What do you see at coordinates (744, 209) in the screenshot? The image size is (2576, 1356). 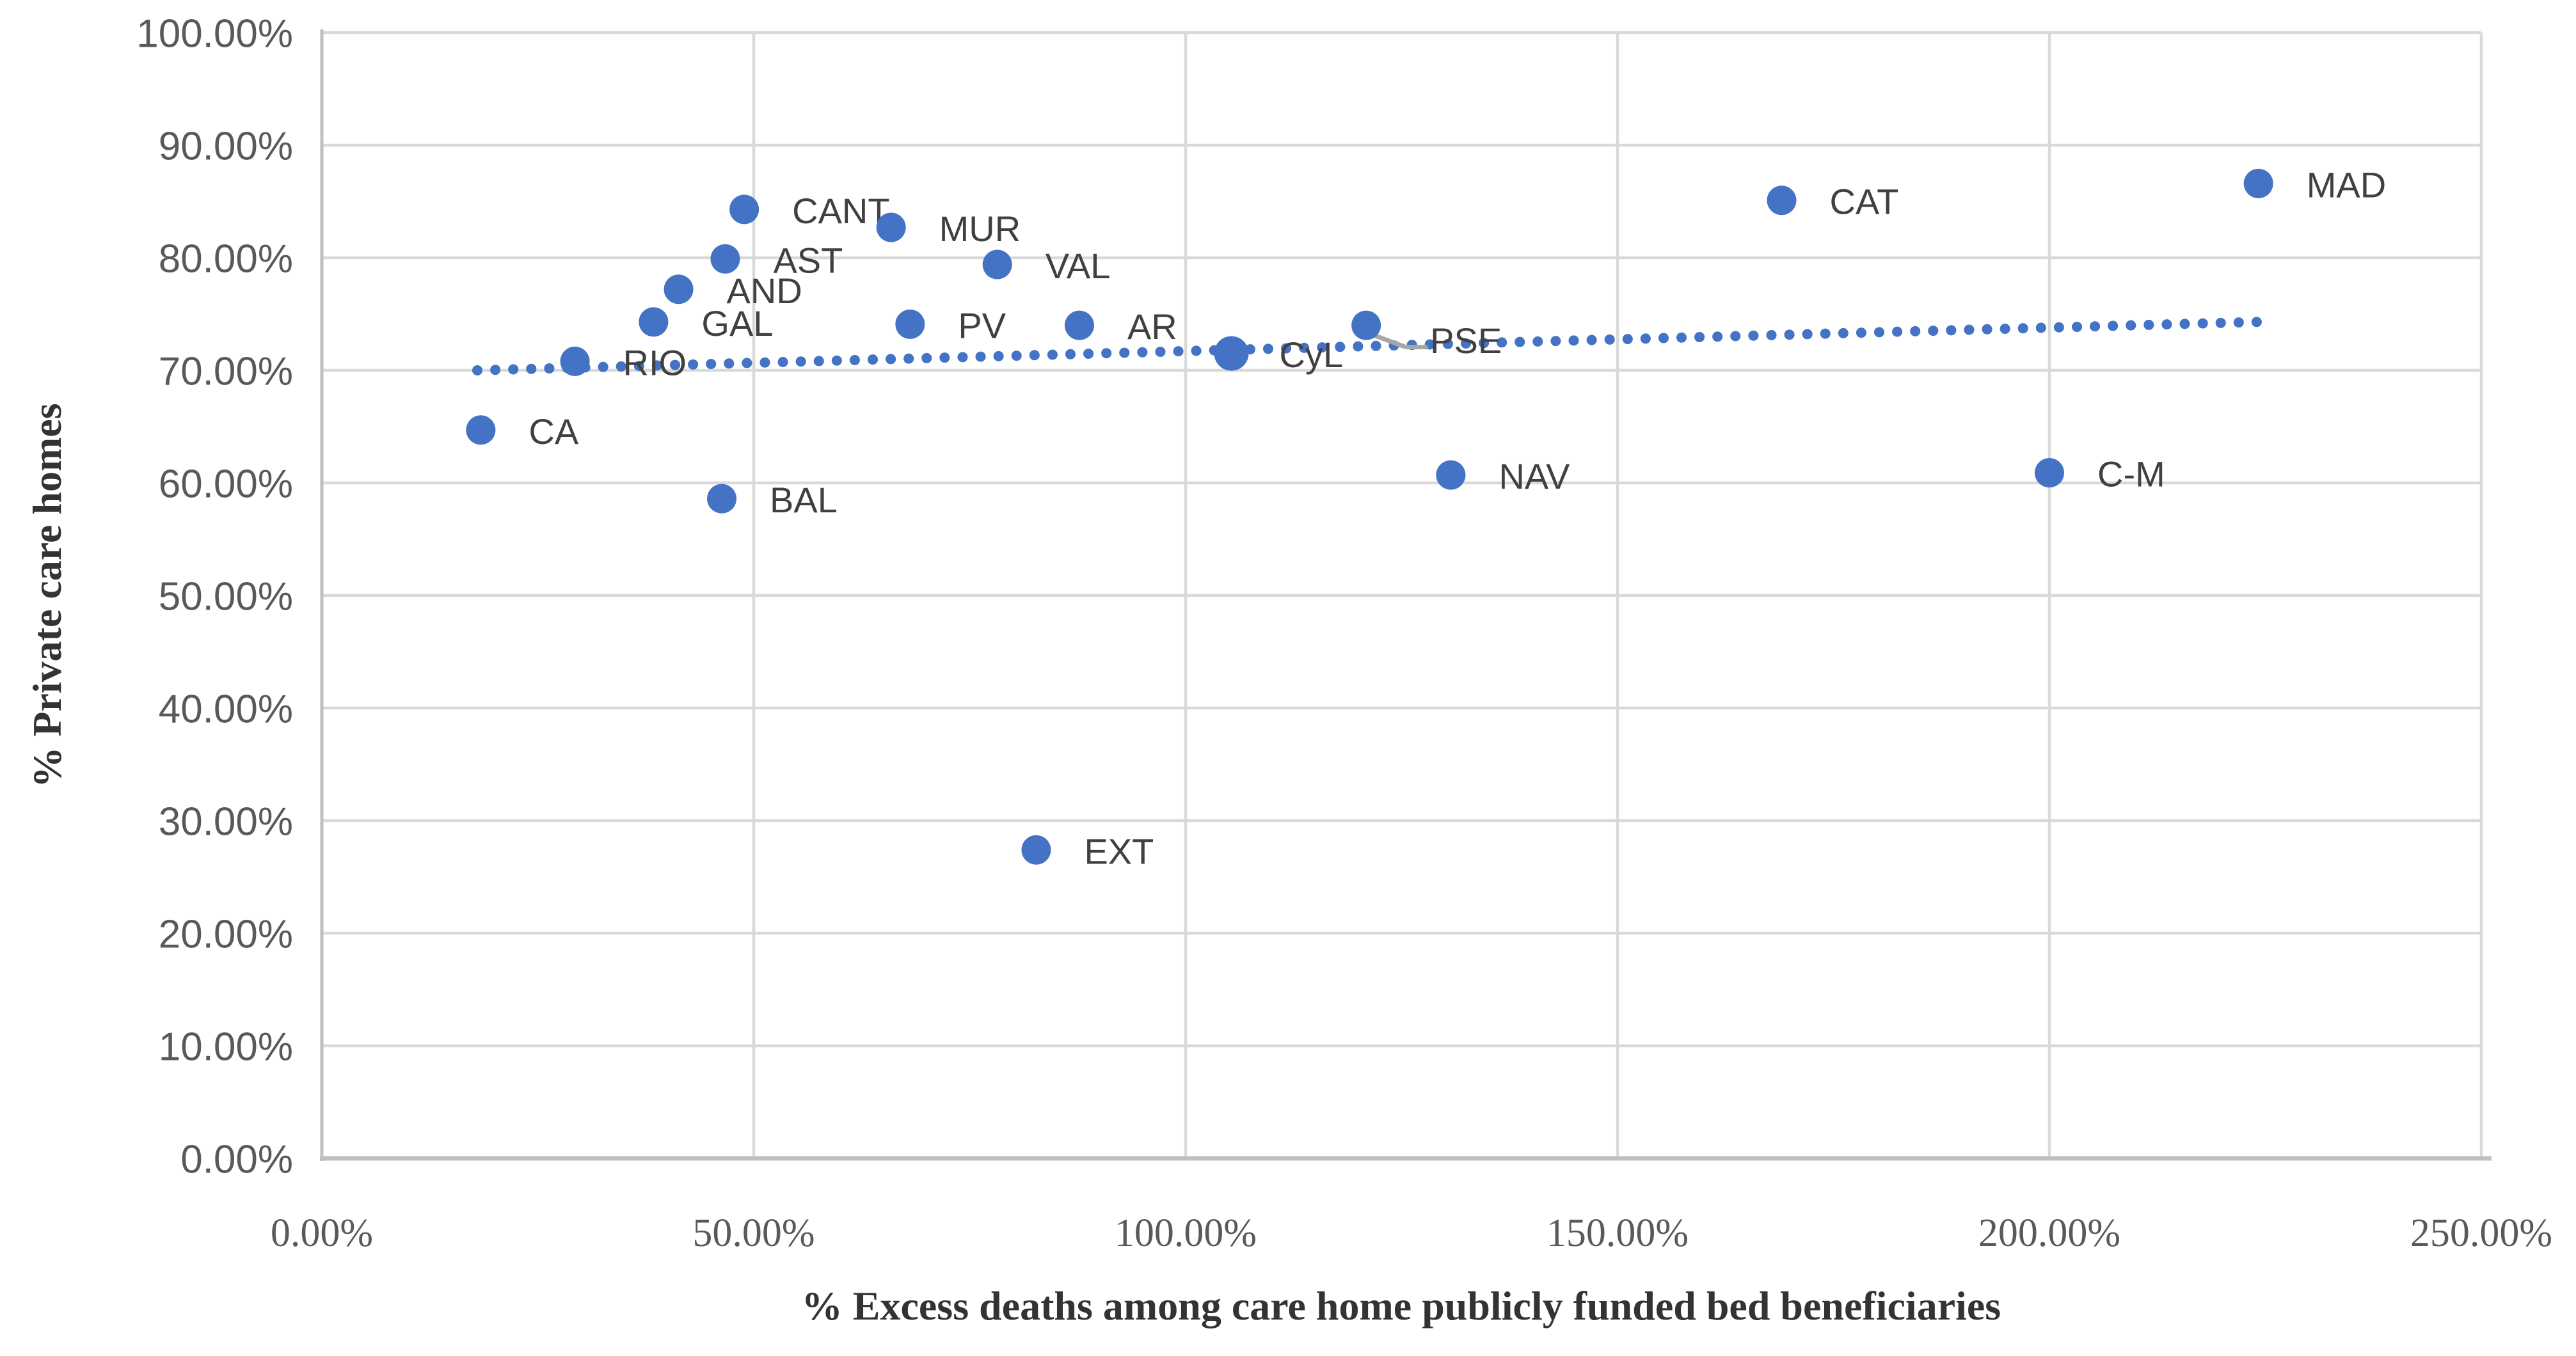 I see `data-point-CANT` at bounding box center [744, 209].